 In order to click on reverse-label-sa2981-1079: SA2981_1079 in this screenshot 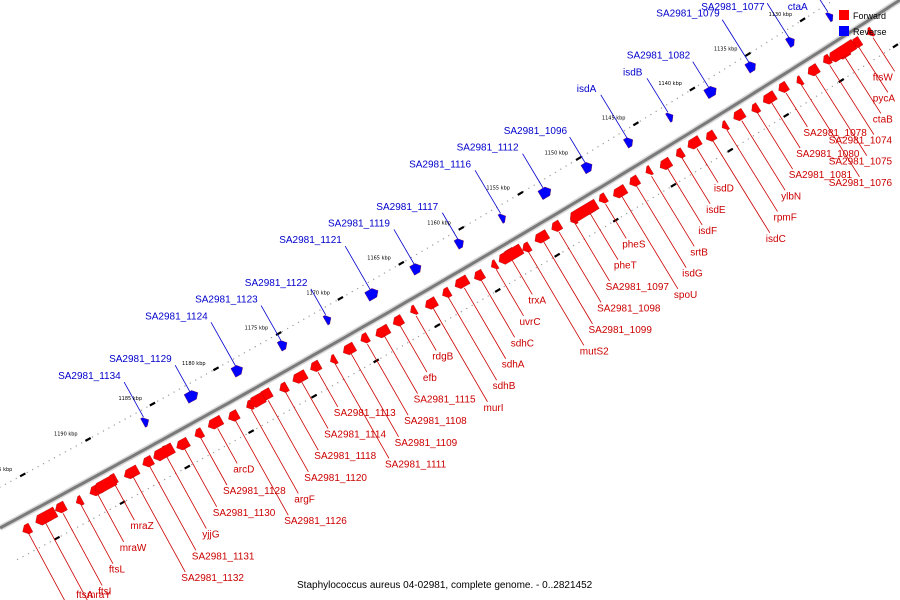, I will do `click(688, 14)`.